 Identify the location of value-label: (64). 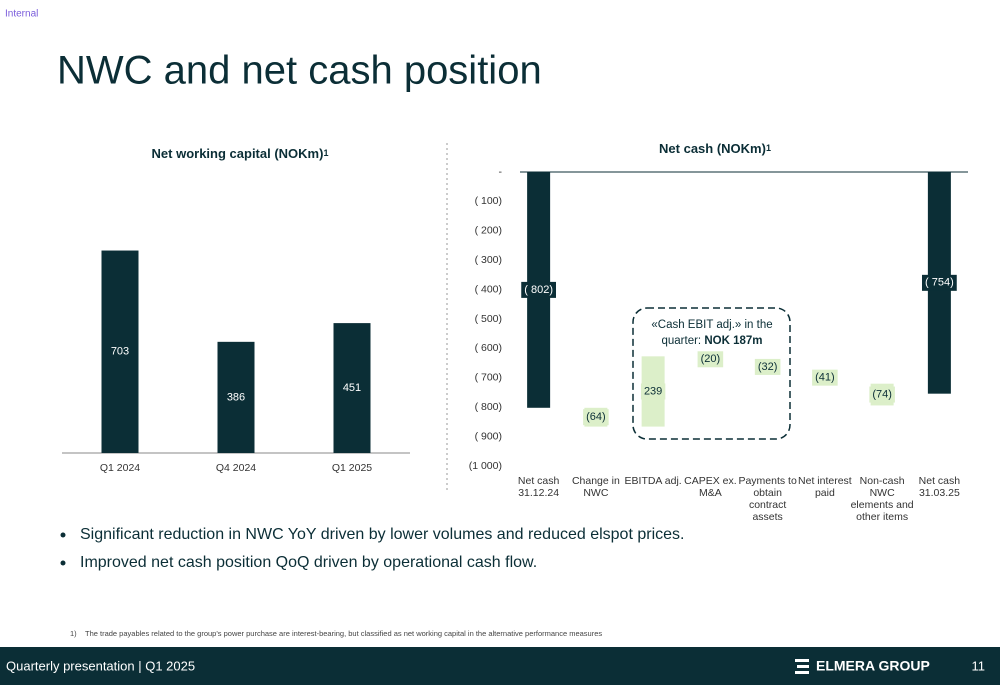
(596, 417).